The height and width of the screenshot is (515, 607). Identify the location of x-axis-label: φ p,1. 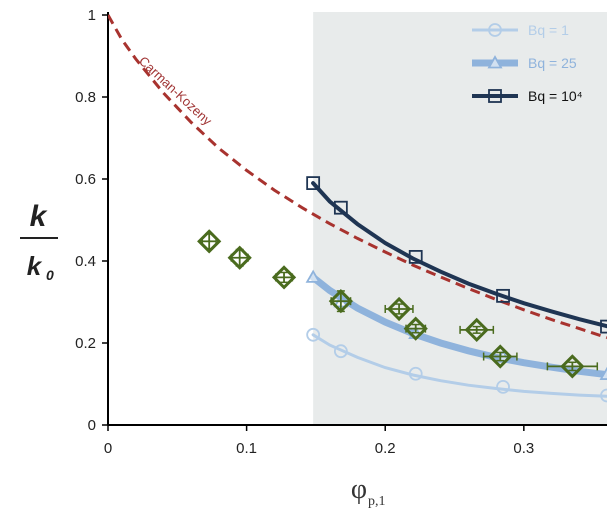
(368, 491).